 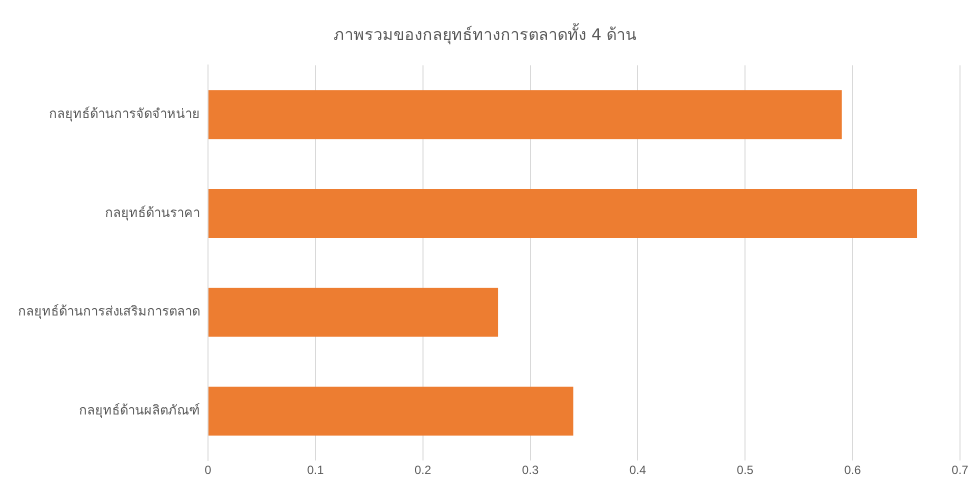 What do you see at coordinates (530, 470) in the screenshot?
I see `x-tick-label: 0.3` at bounding box center [530, 470].